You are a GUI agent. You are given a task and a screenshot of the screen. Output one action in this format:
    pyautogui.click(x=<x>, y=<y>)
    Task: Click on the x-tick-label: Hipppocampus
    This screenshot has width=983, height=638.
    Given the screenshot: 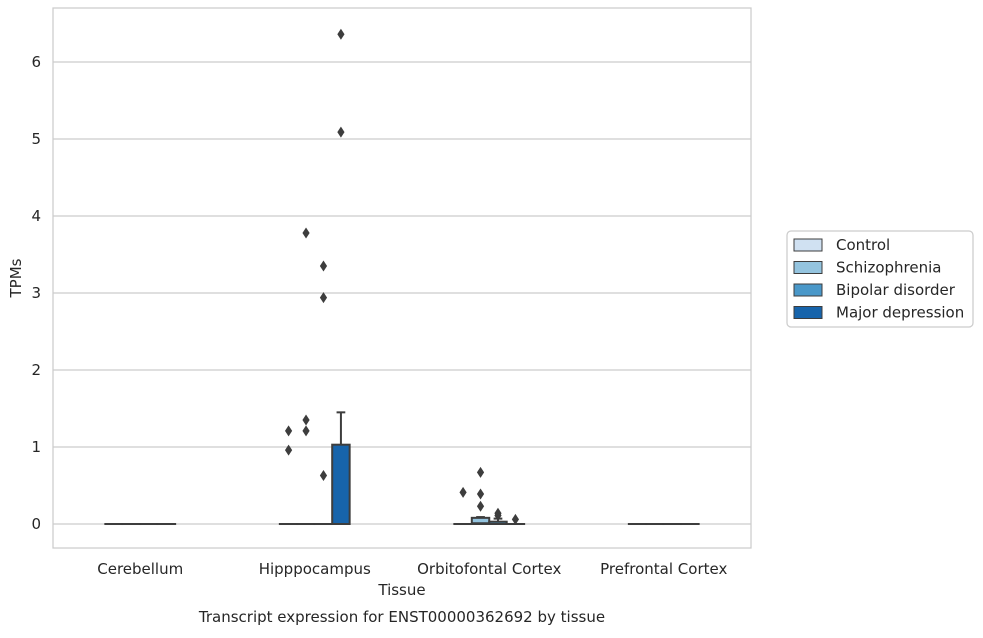 What is the action you would take?
    pyautogui.click(x=315, y=569)
    